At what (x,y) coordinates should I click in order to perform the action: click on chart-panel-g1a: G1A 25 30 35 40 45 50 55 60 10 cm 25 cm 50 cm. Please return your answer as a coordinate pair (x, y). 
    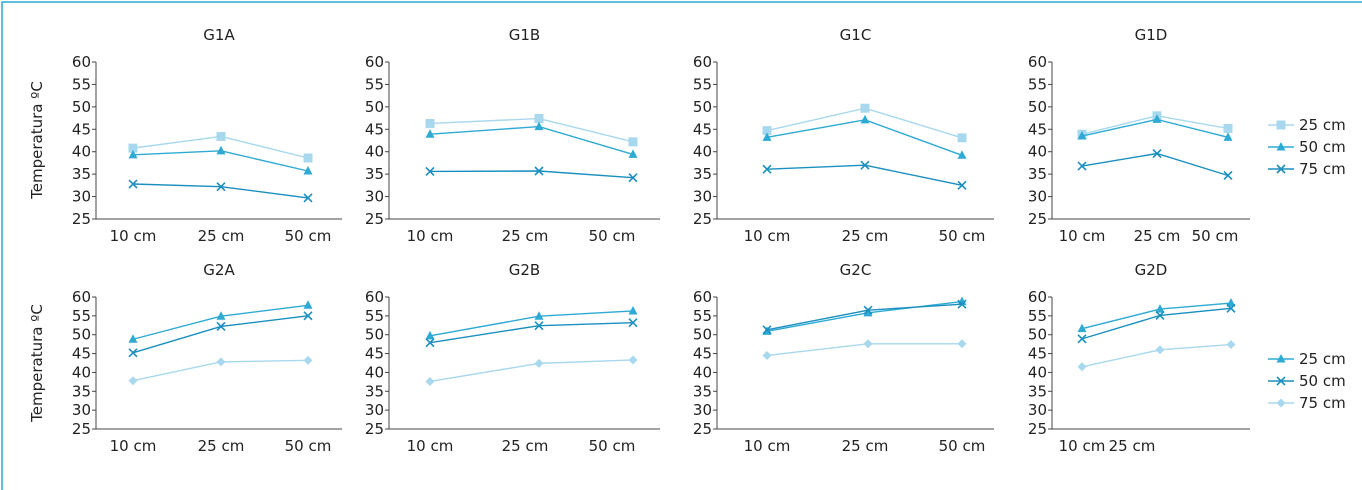
    Looking at the image, I should click on (207, 135).